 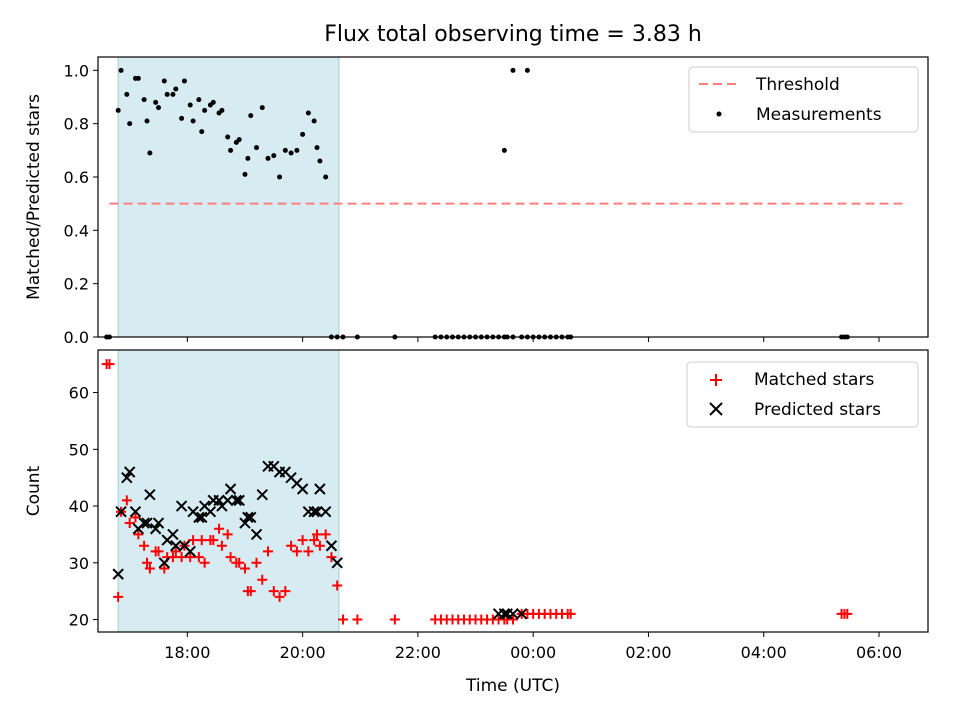 I want to click on top-y-ticks: 0.0 0.2 0.4 0.6 0.8 1.0, so click(x=81, y=204).